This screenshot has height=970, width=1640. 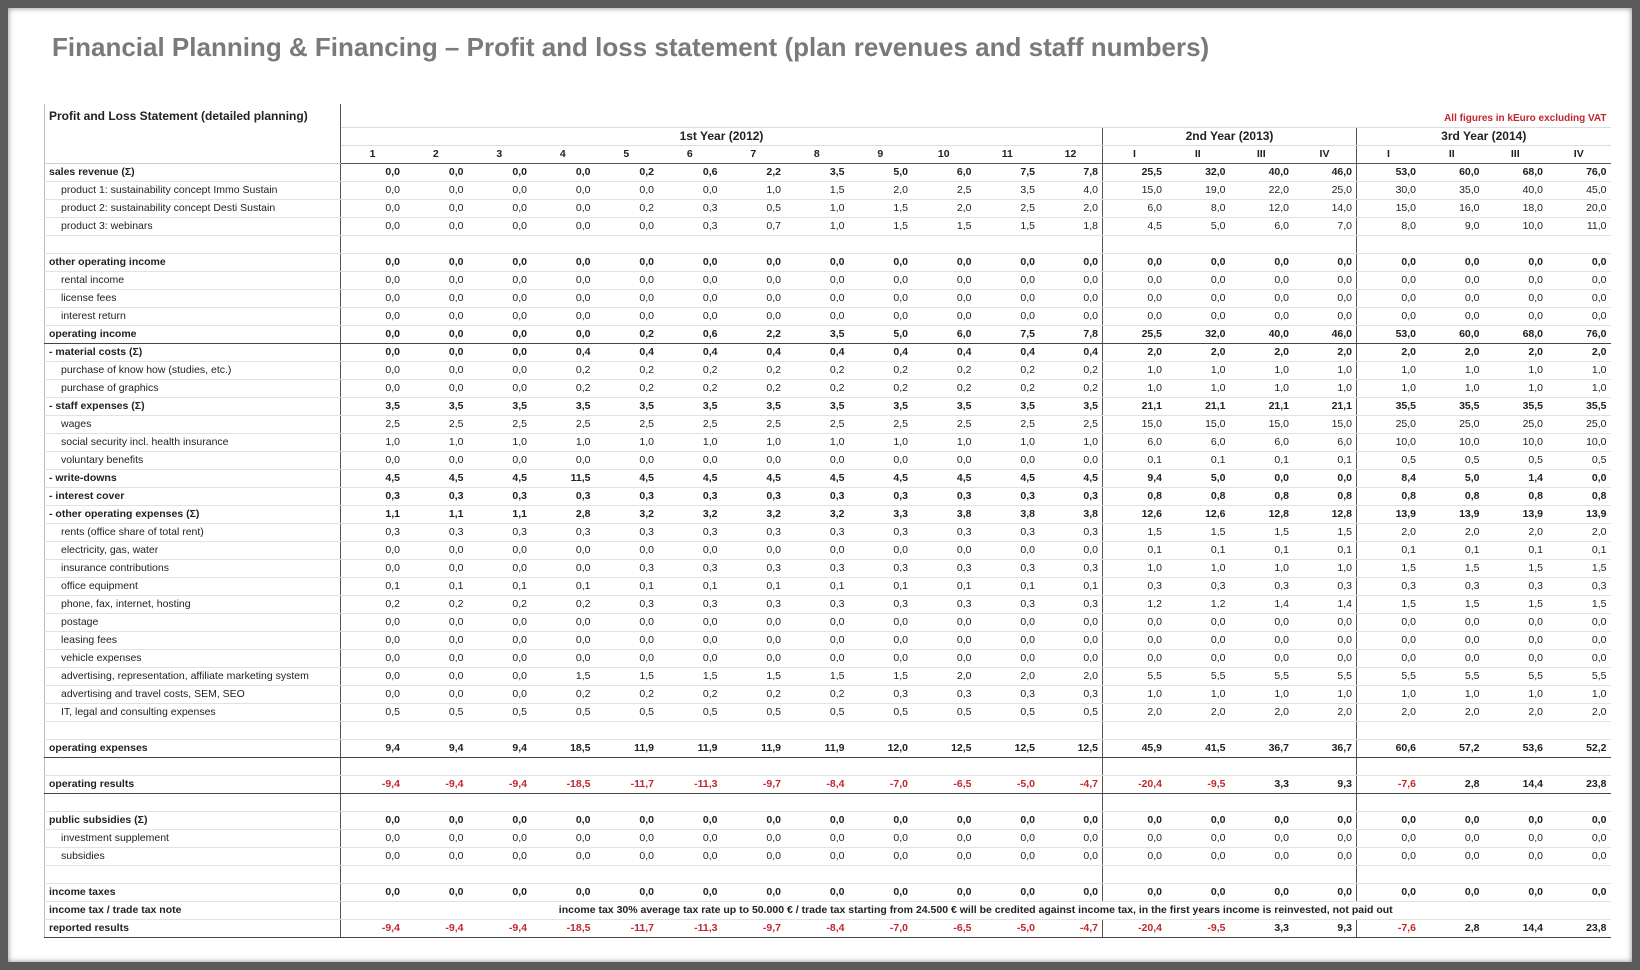 What do you see at coordinates (944, 514) in the screenshot?
I see `cell-value: 3,8` at bounding box center [944, 514].